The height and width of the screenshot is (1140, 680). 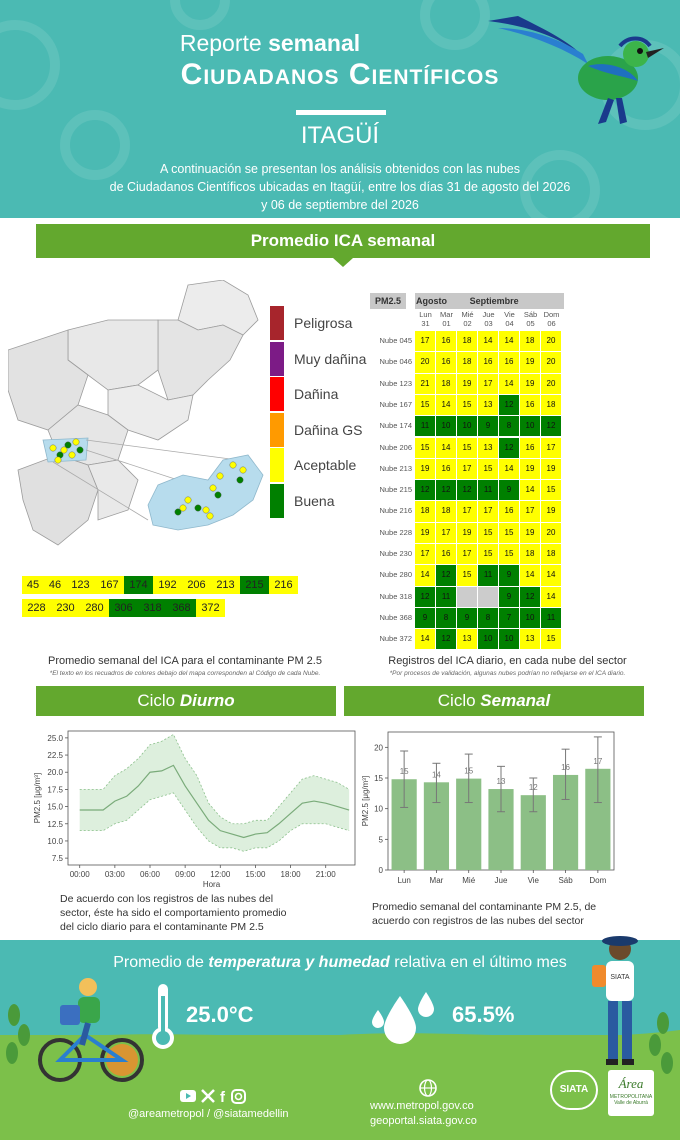 What do you see at coordinates (404, 771) in the screenshot?
I see `bar-value-label: 15` at bounding box center [404, 771].